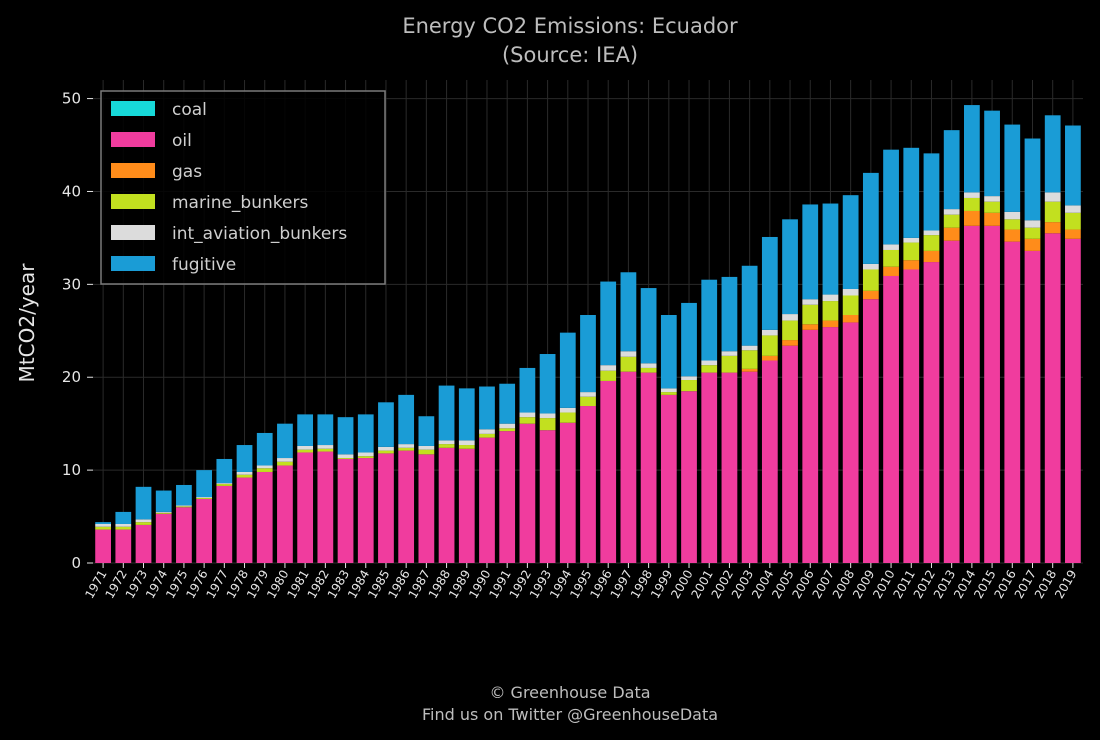 The image size is (1100, 740). I want to click on legend-swatch-fugitive, so click(133, 263).